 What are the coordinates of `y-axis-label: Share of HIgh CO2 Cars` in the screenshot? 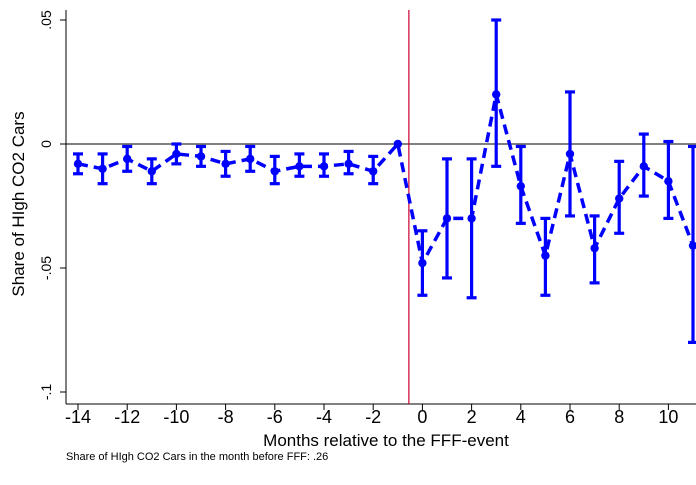 It's located at (18, 203).